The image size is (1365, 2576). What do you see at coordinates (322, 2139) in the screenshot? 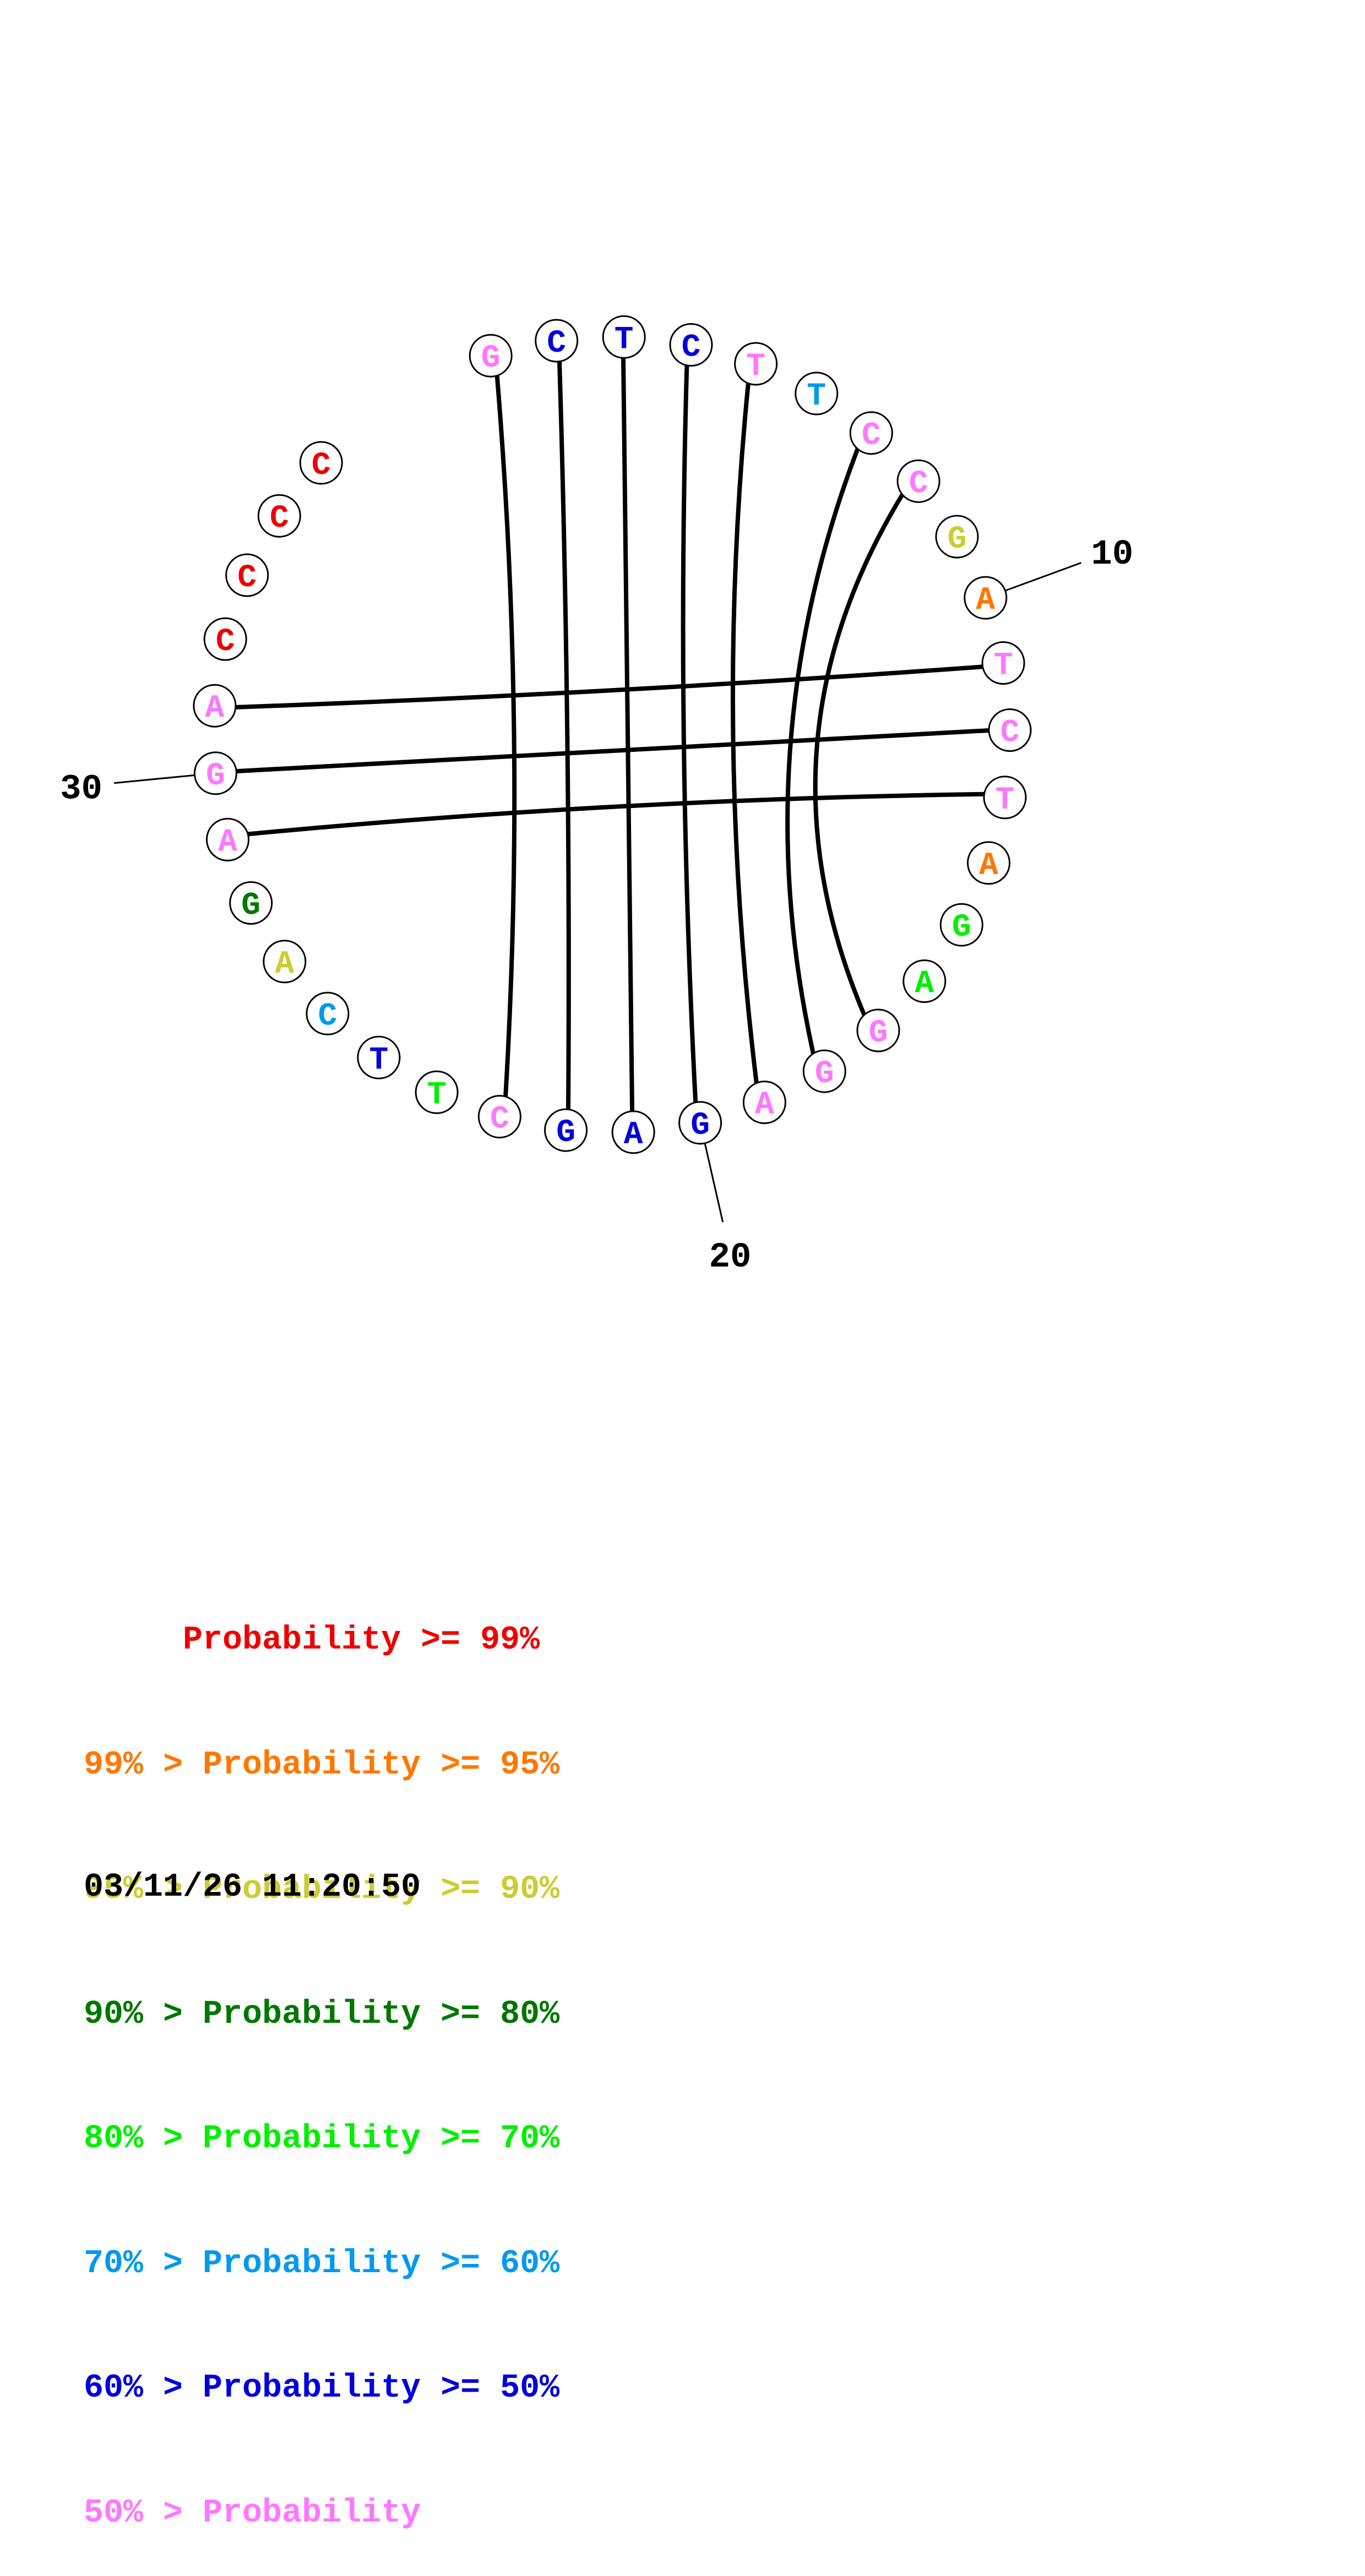
I see `legend-row: 80% > Probability >= 70%` at bounding box center [322, 2139].